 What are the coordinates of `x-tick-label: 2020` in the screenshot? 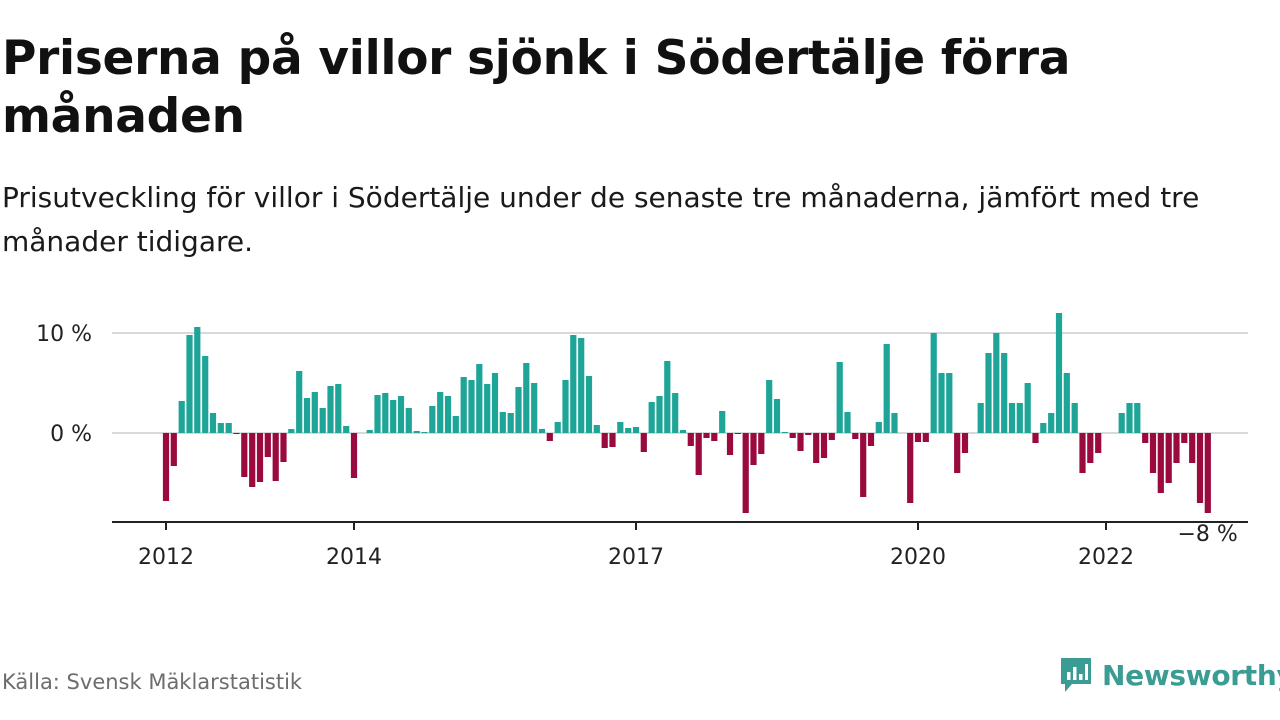 It's located at (918, 557).